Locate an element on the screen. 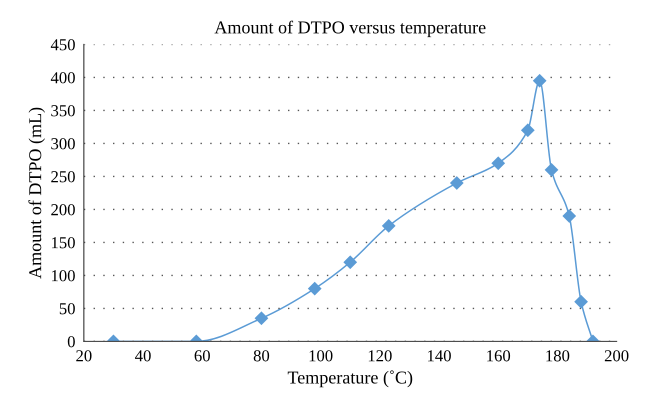  y-tick-label: 50 is located at coordinates (67, 308).